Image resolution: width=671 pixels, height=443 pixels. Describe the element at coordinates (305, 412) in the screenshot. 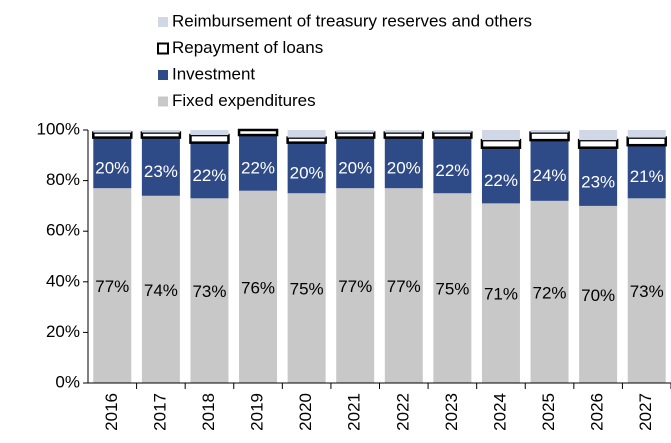

I see `x-tick-label: 2020` at that location.